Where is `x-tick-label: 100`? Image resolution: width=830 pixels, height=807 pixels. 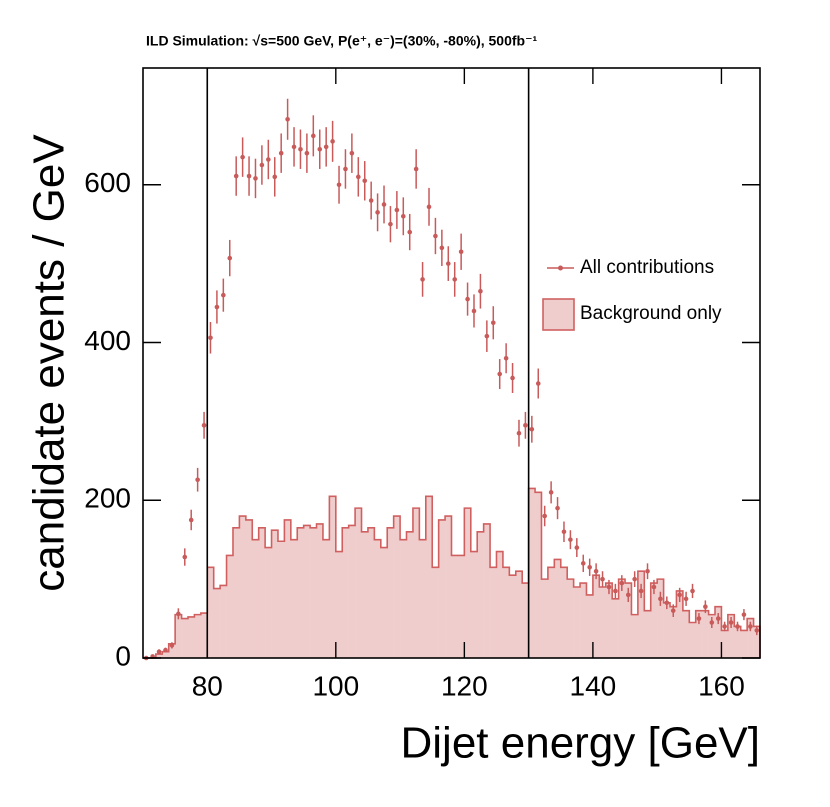 x-tick-label: 100 is located at coordinates (335, 685).